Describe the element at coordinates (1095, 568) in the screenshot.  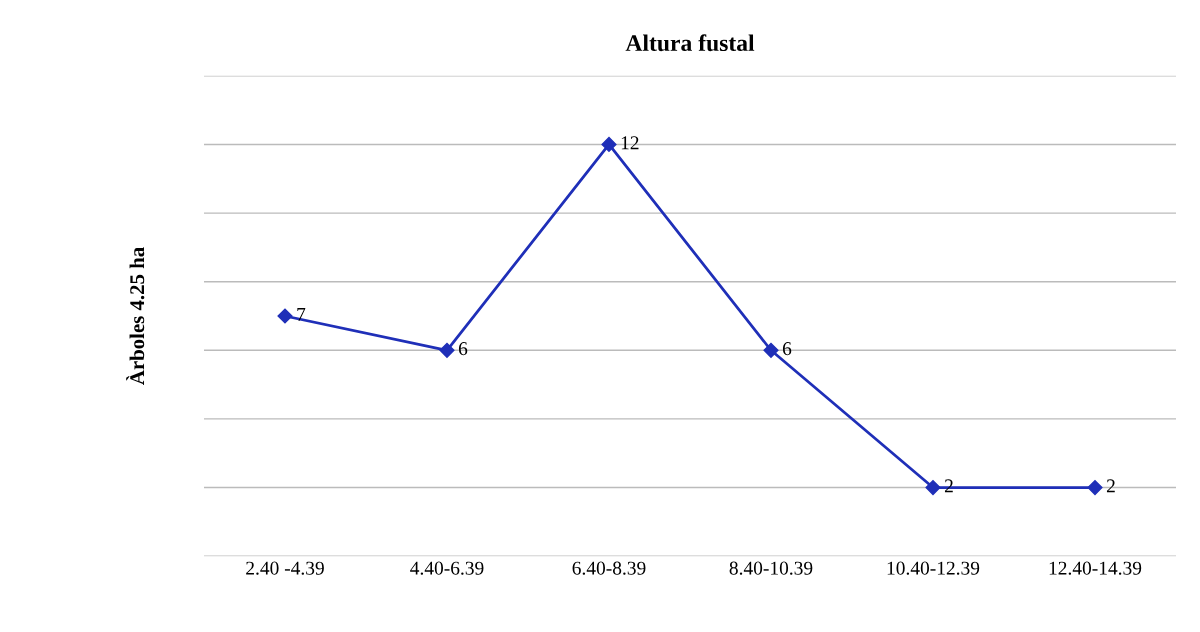
I see `x-tick-label: 12.40-14.39` at that location.